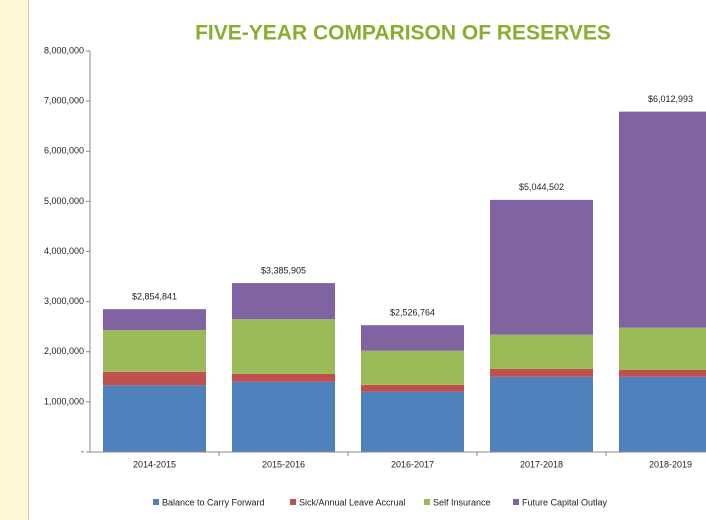 The width and height of the screenshot is (706, 520). Describe the element at coordinates (670, 464) in the screenshot. I see `x-tick-label: 2018-2019` at that location.